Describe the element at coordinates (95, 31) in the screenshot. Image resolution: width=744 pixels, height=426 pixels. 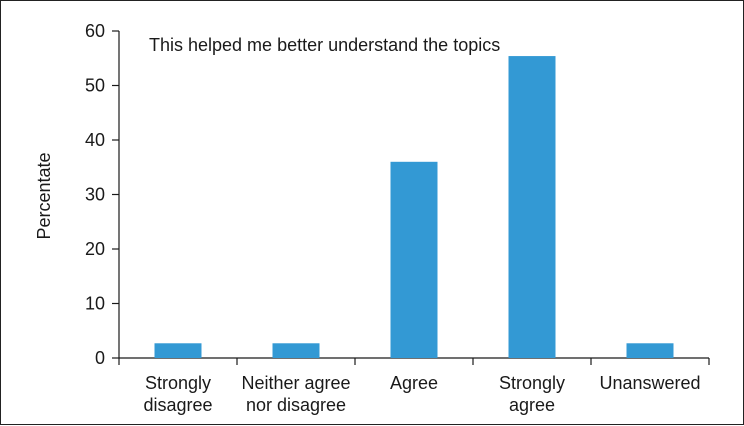
I see `y-tick-label: 60` at that location.